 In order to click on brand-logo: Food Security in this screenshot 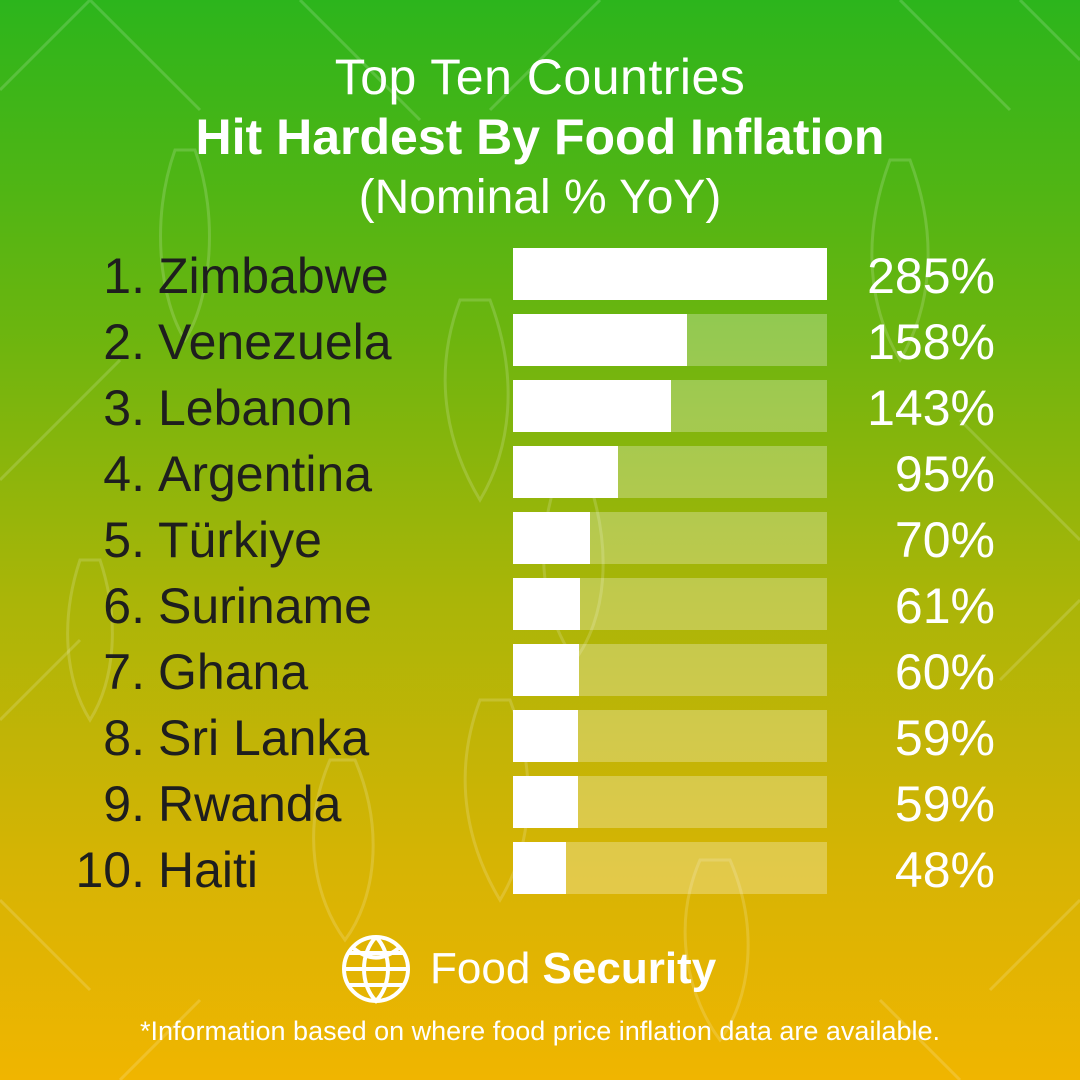, I will do `click(528, 969)`.